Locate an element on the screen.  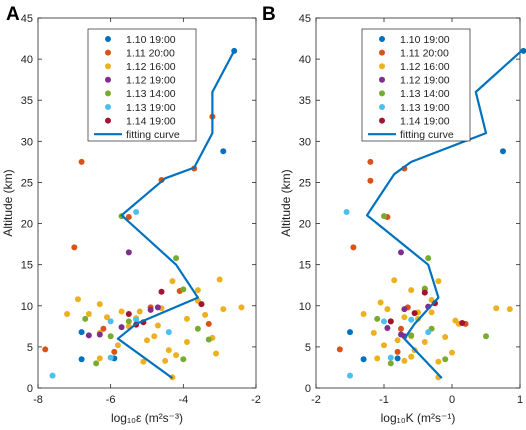
chart-a-y-tick-label: 45 is located at coordinates (27, 19).